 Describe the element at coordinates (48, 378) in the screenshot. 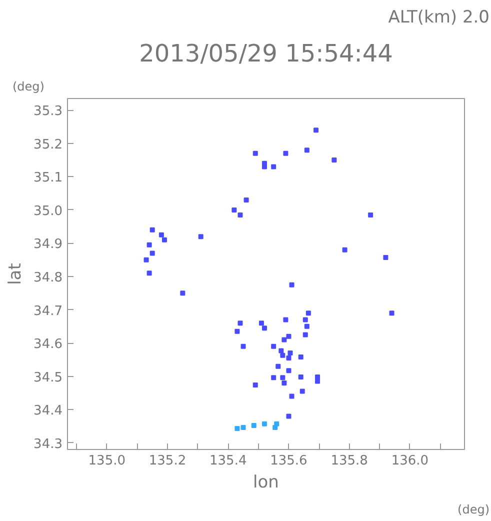

I see `y-tick-label: 34.5` at that location.